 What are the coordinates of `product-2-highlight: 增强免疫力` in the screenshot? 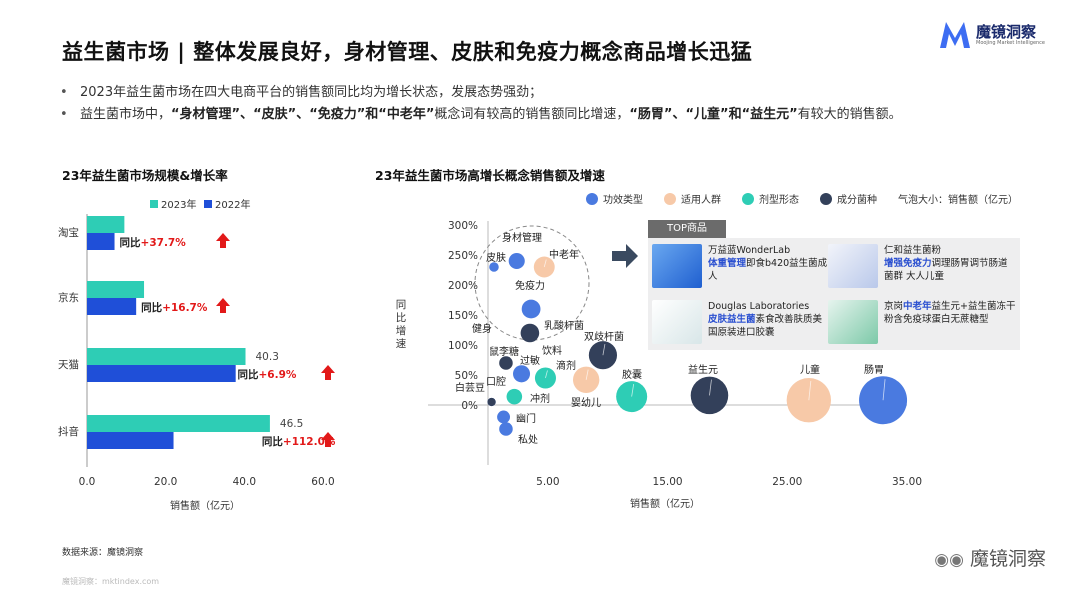 It's located at (908, 263).